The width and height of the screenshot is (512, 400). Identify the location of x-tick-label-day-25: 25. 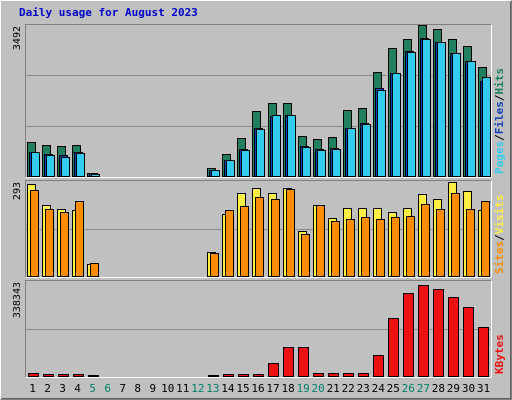
(393, 388).